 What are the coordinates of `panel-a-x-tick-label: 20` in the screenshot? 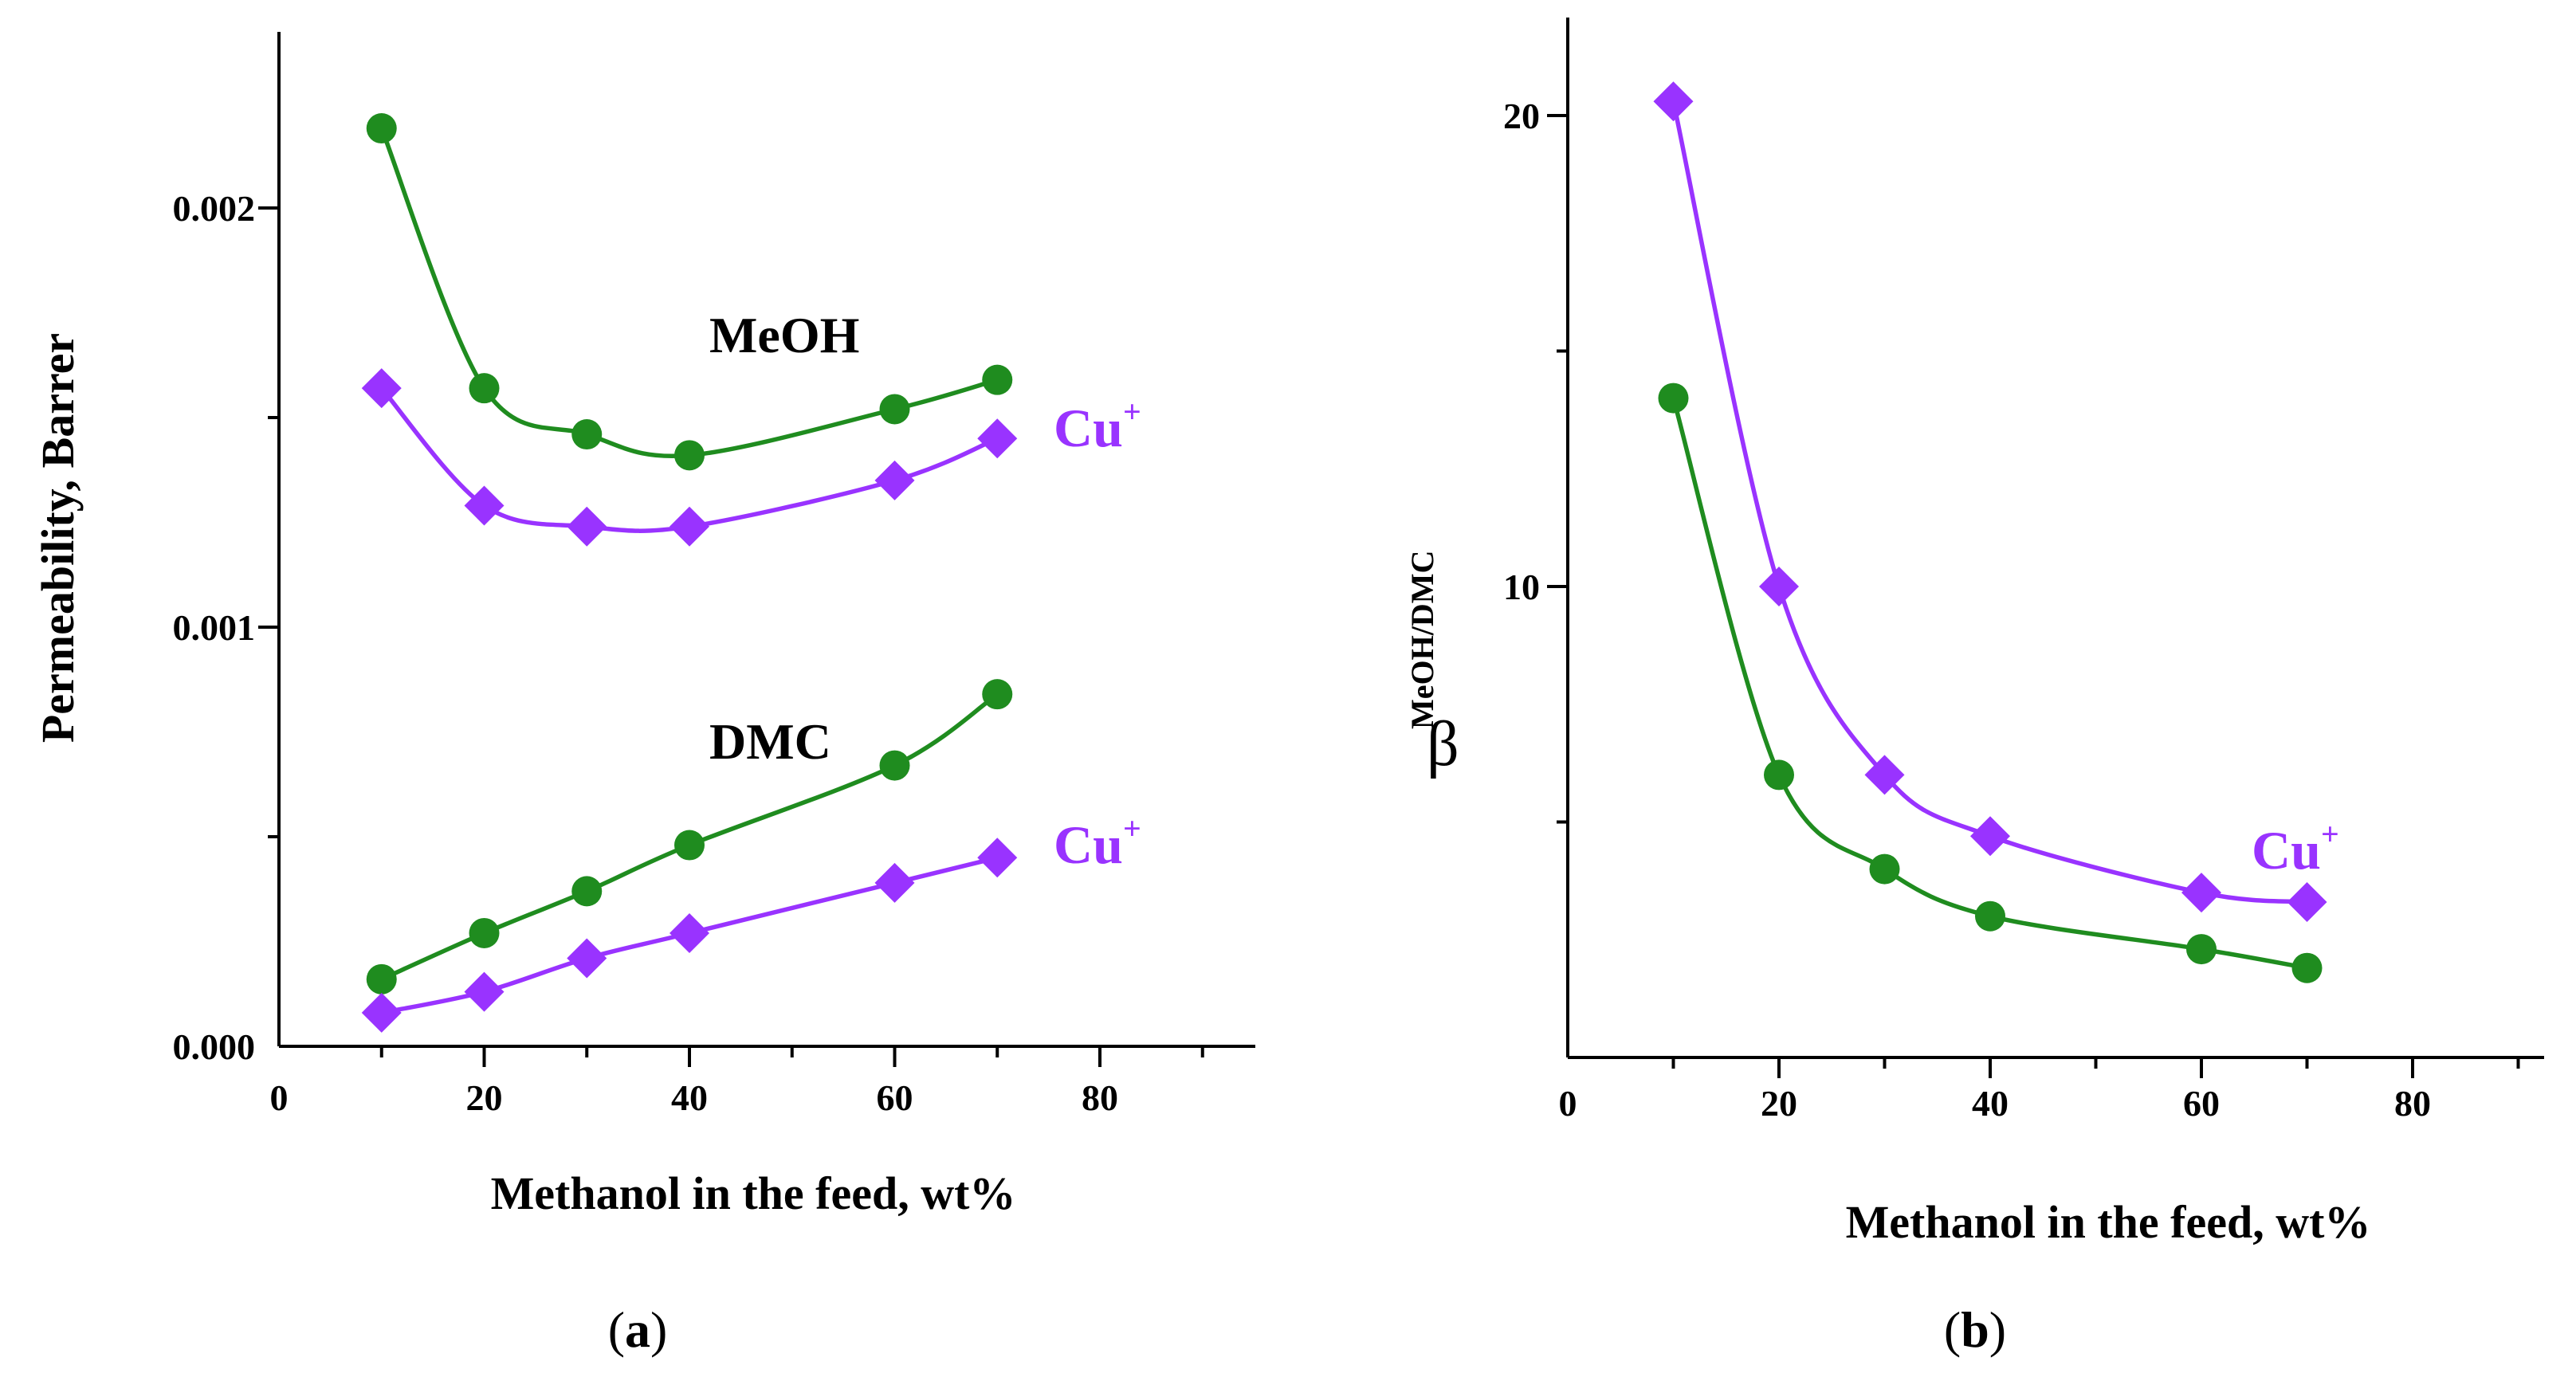 It's located at (484, 1097).